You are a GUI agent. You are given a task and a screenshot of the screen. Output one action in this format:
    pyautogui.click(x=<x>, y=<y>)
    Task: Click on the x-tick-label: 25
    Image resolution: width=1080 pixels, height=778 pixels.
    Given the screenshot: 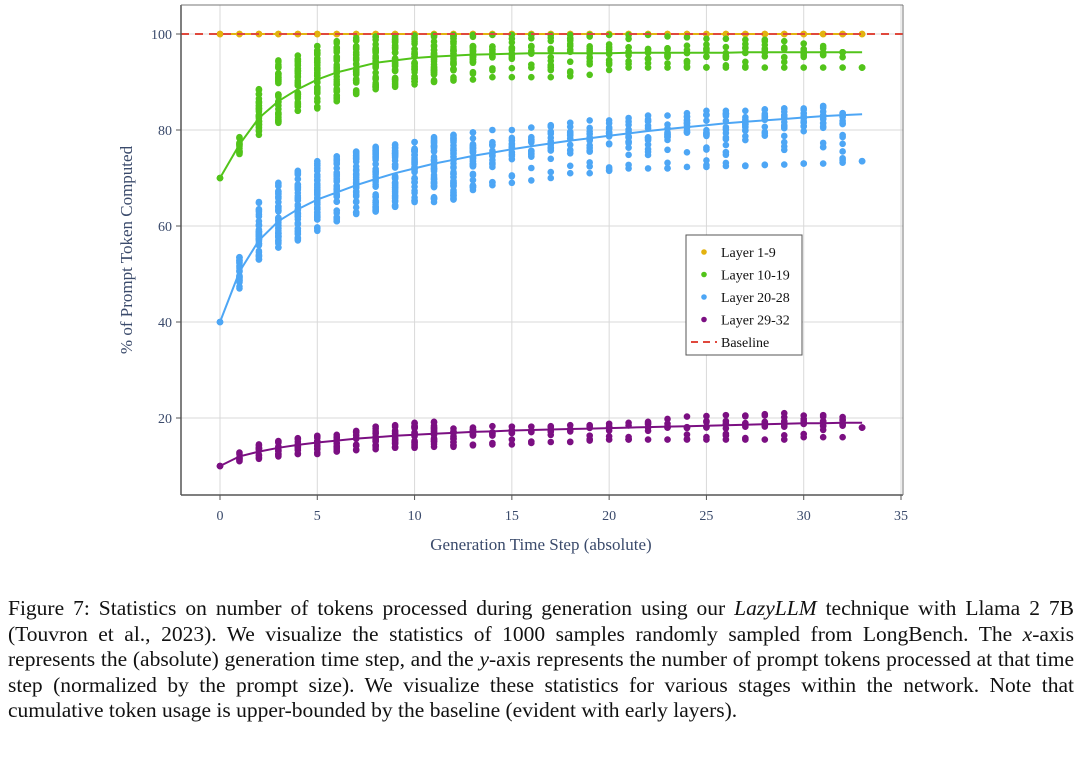 What is the action you would take?
    pyautogui.click(x=706, y=516)
    